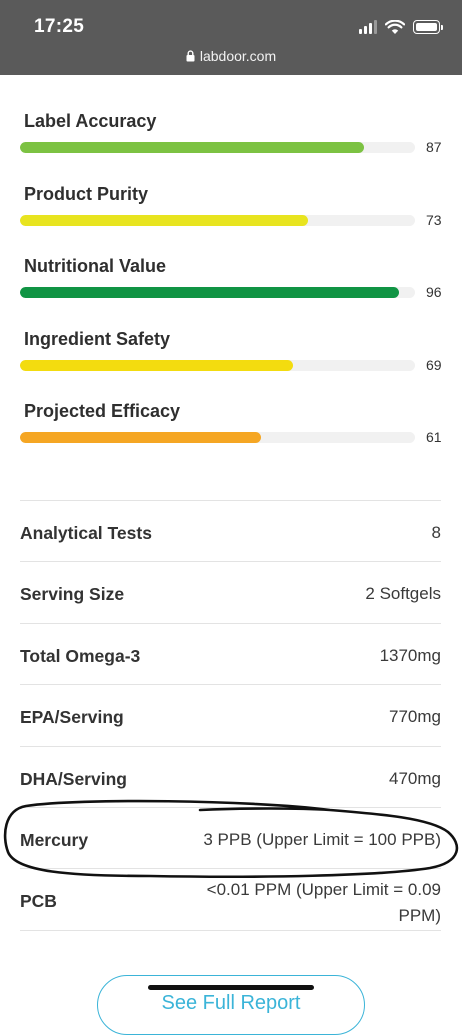  Describe the element at coordinates (434, 219) in the screenshot. I see `score-value: 73` at that location.